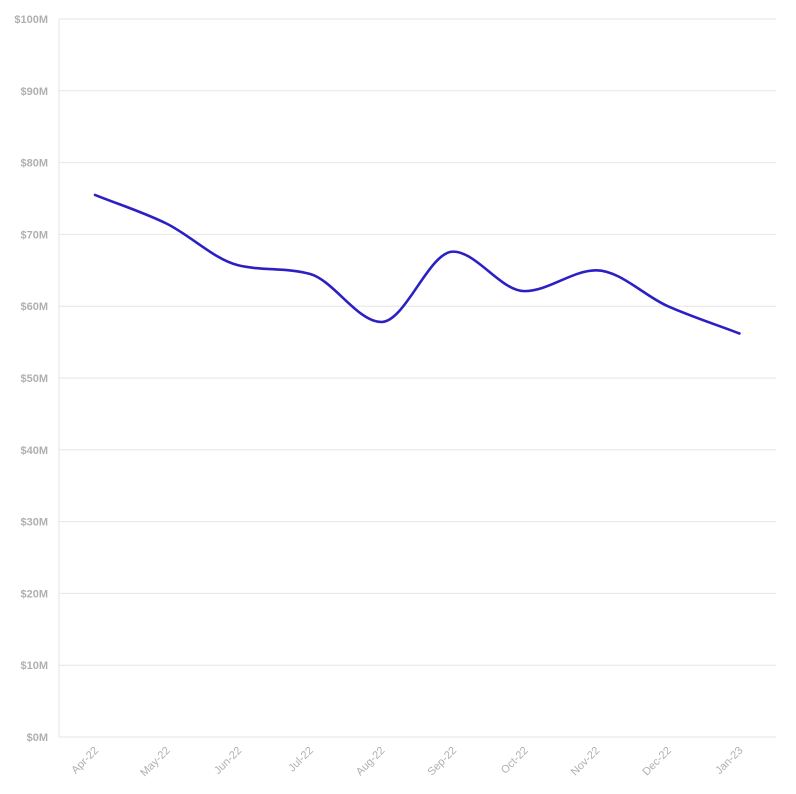  Describe the element at coordinates (34, 523) in the screenshot. I see `y-tick-label: $30M` at that location.